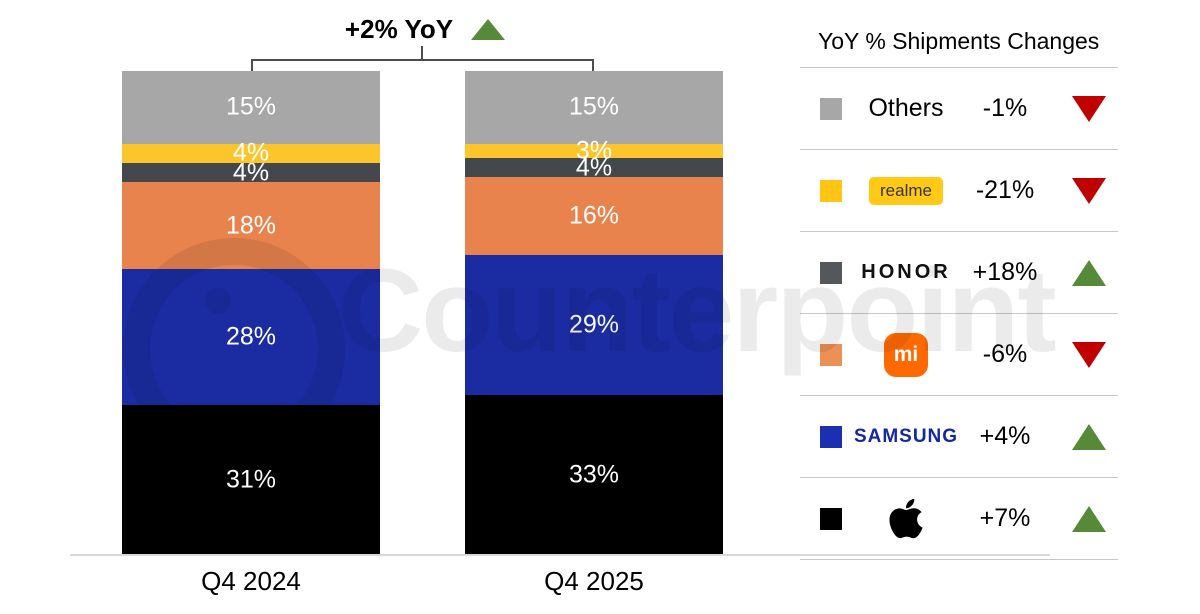 The width and height of the screenshot is (1200, 614). What do you see at coordinates (1005, 108) in the screenshot?
I see `change-value: -1%` at bounding box center [1005, 108].